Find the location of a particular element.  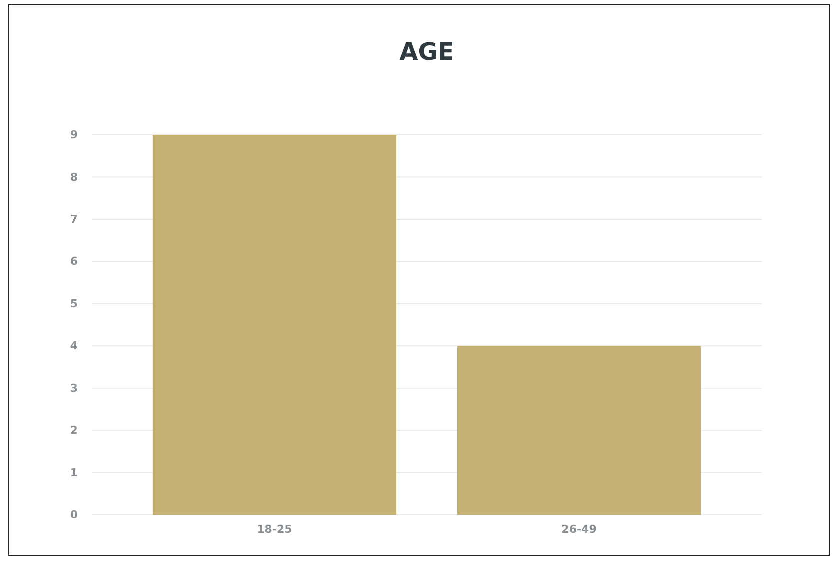

y-tick-label: 4 is located at coordinates (74, 346).